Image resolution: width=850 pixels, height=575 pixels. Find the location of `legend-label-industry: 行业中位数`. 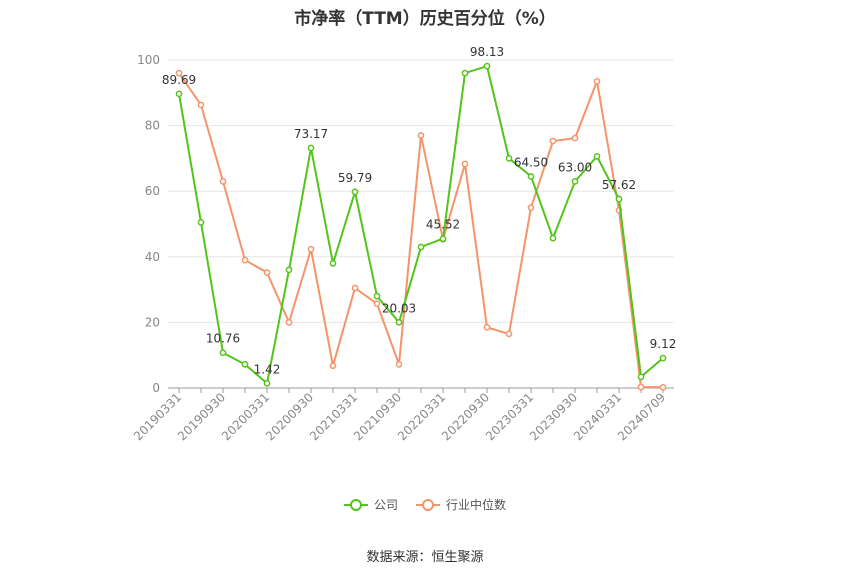

legend-label-industry: 行业中位数 is located at coordinates (476, 505).